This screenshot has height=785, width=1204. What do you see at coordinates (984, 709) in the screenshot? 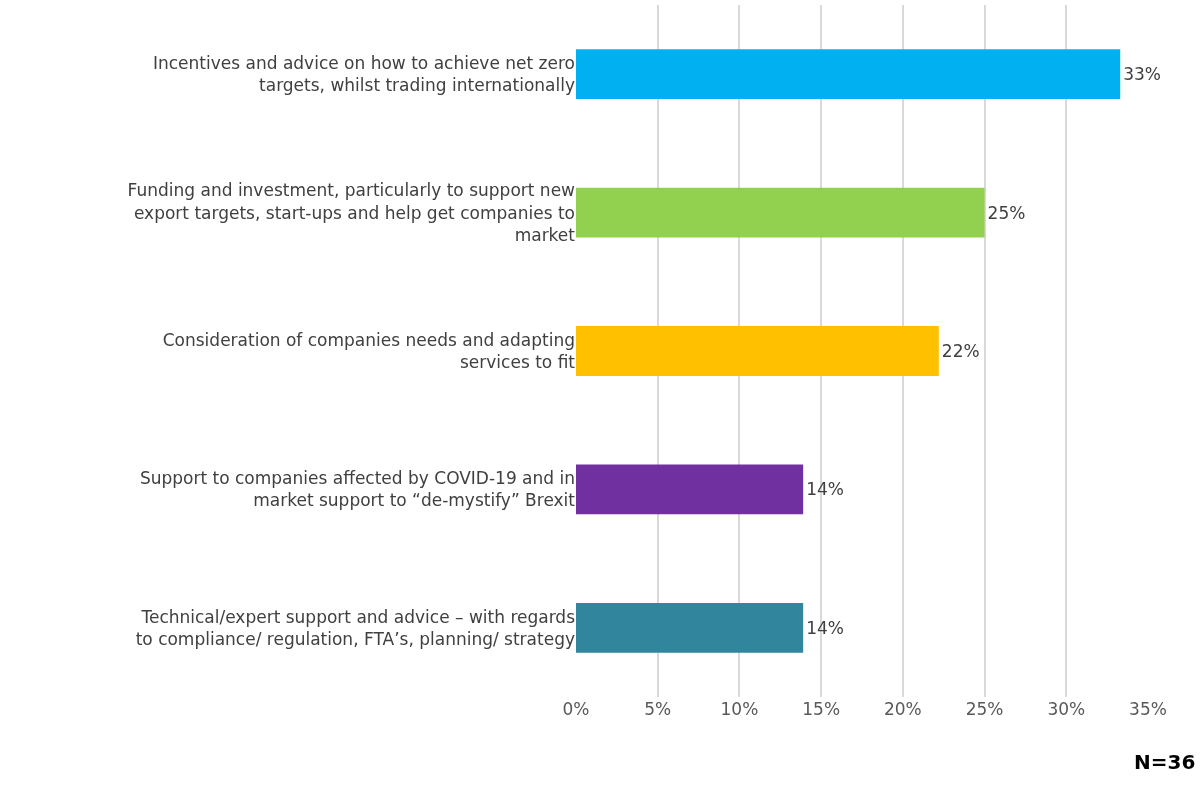
I see `x-tick-label: 25%` at bounding box center [984, 709].